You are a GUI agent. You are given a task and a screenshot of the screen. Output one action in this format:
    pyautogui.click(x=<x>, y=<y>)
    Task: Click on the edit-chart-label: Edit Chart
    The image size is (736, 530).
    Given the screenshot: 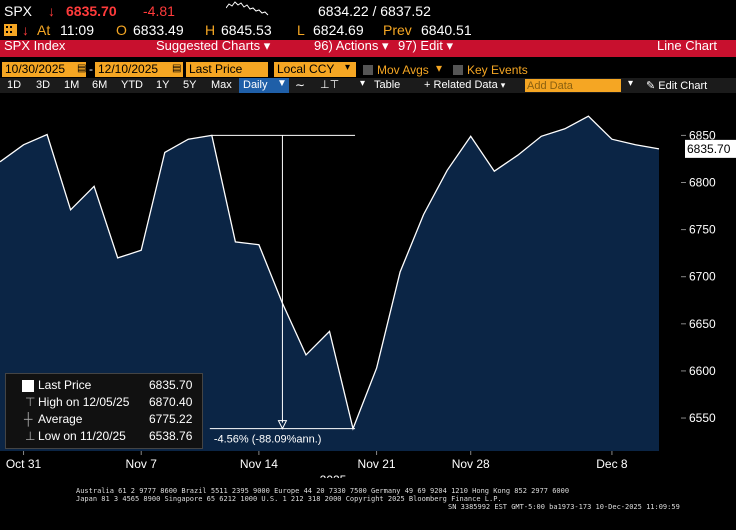 What is the action you would take?
    pyautogui.click(x=683, y=86)
    